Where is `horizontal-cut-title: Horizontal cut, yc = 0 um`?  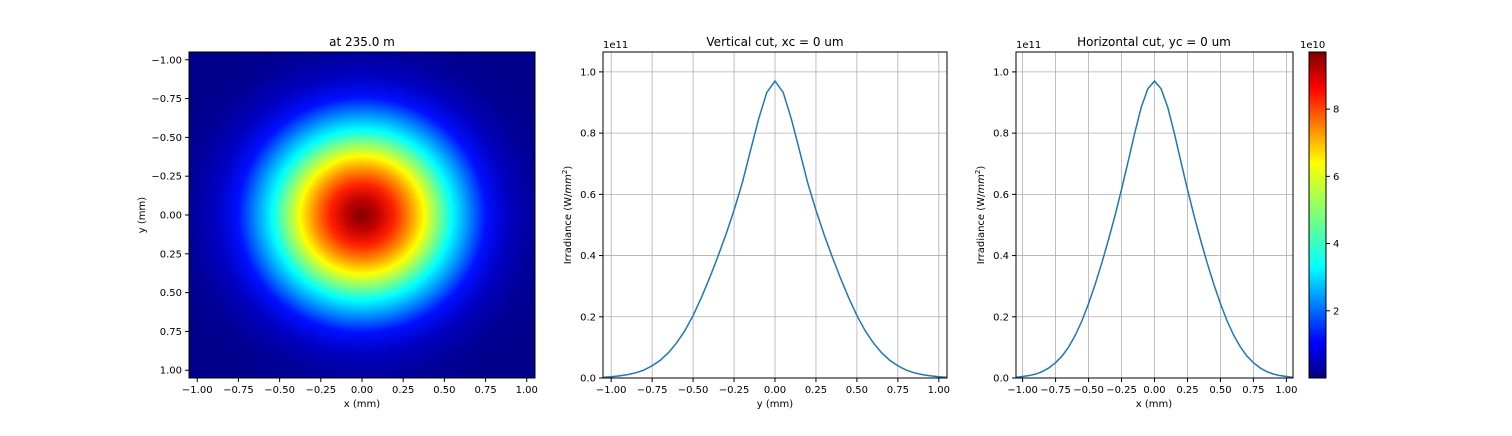
horizontal-cut-title: Horizontal cut, yc = 0 um is located at coordinates (1154, 42).